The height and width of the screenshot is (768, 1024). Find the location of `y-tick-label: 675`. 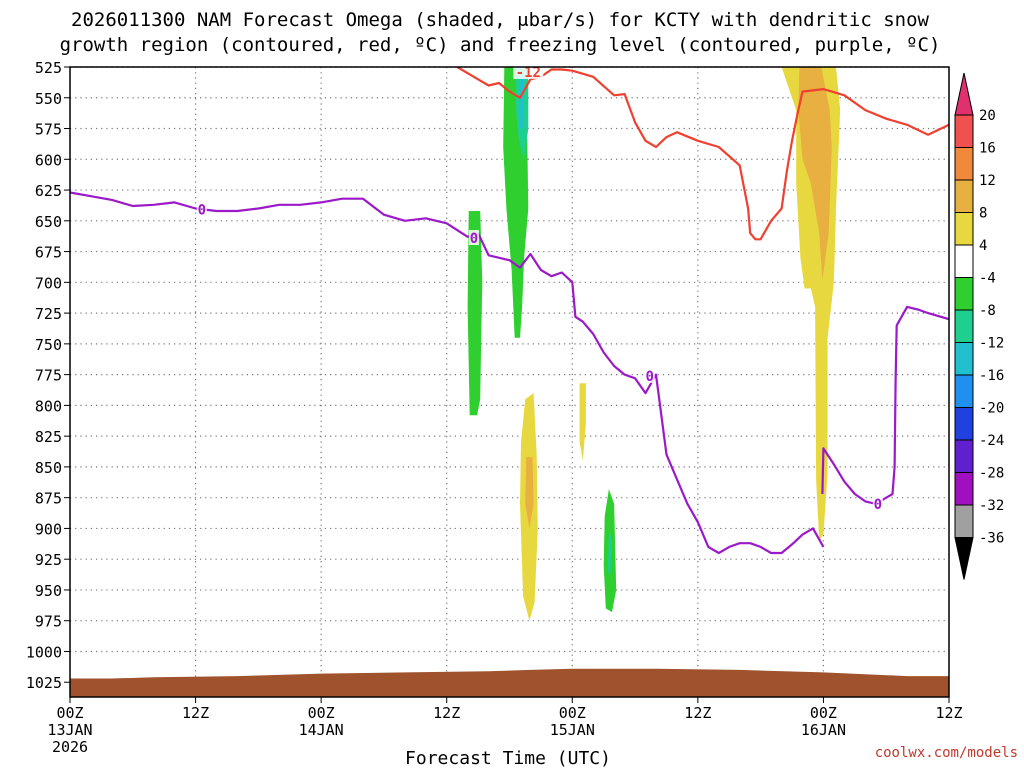

y-tick-label: 675 is located at coordinates (48, 253).